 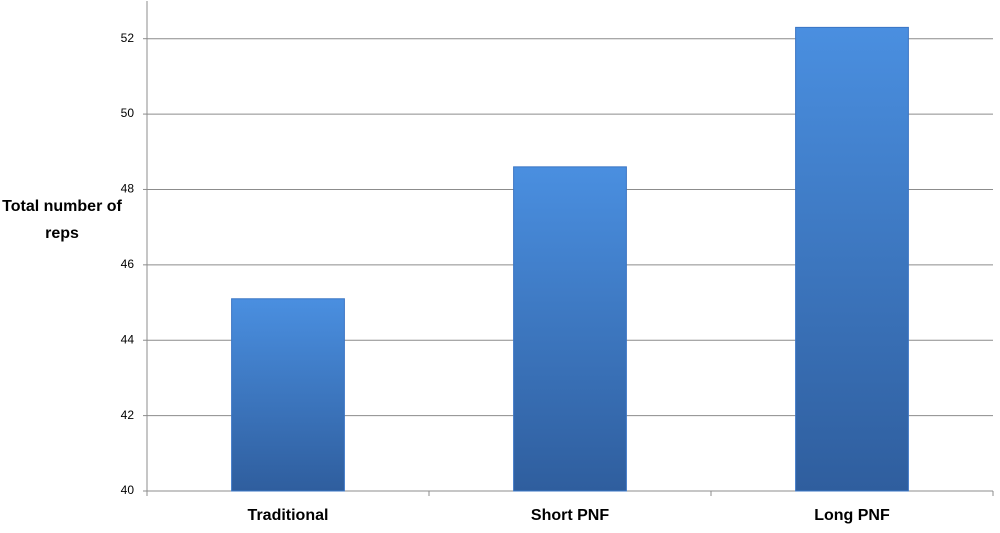 What do you see at coordinates (852, 515) in the screenshot?
I see `x-tick-label: Long PNF` at bounding box center [852, 515].